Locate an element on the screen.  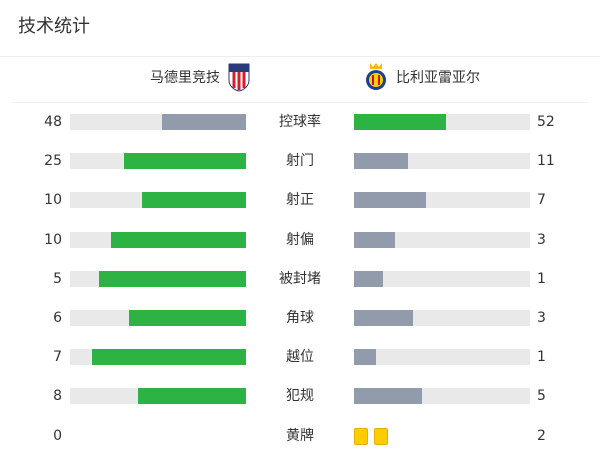
stat-label: 射正 is located at coordinates (300, 200).